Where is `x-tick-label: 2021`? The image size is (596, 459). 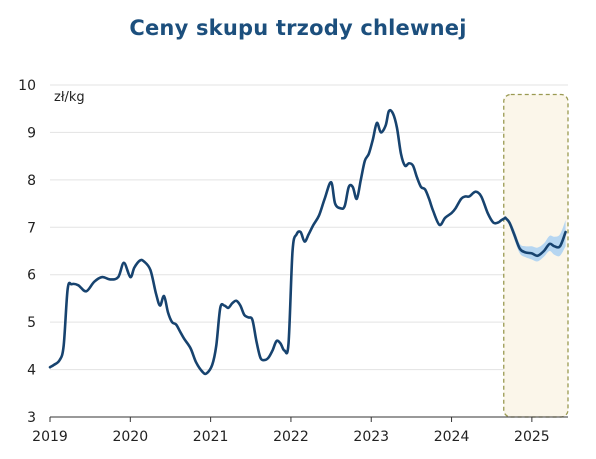
x-tick-label: 2021 is located at coordinates (211, 437).